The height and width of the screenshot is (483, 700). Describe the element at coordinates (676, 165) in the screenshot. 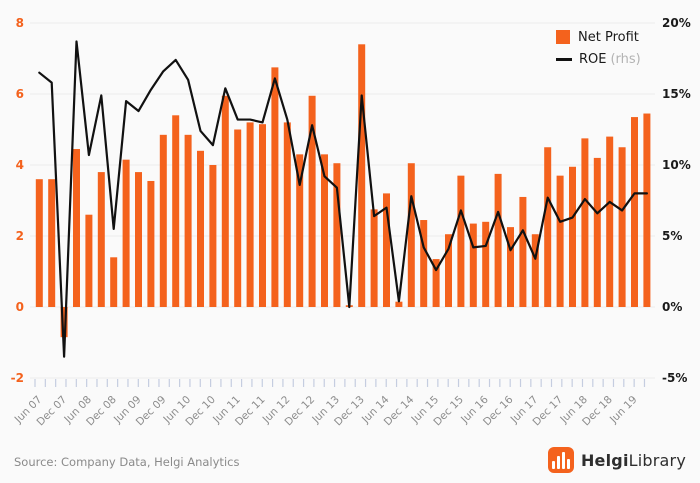

I see `y-axis-label-right: 10%` at that location.